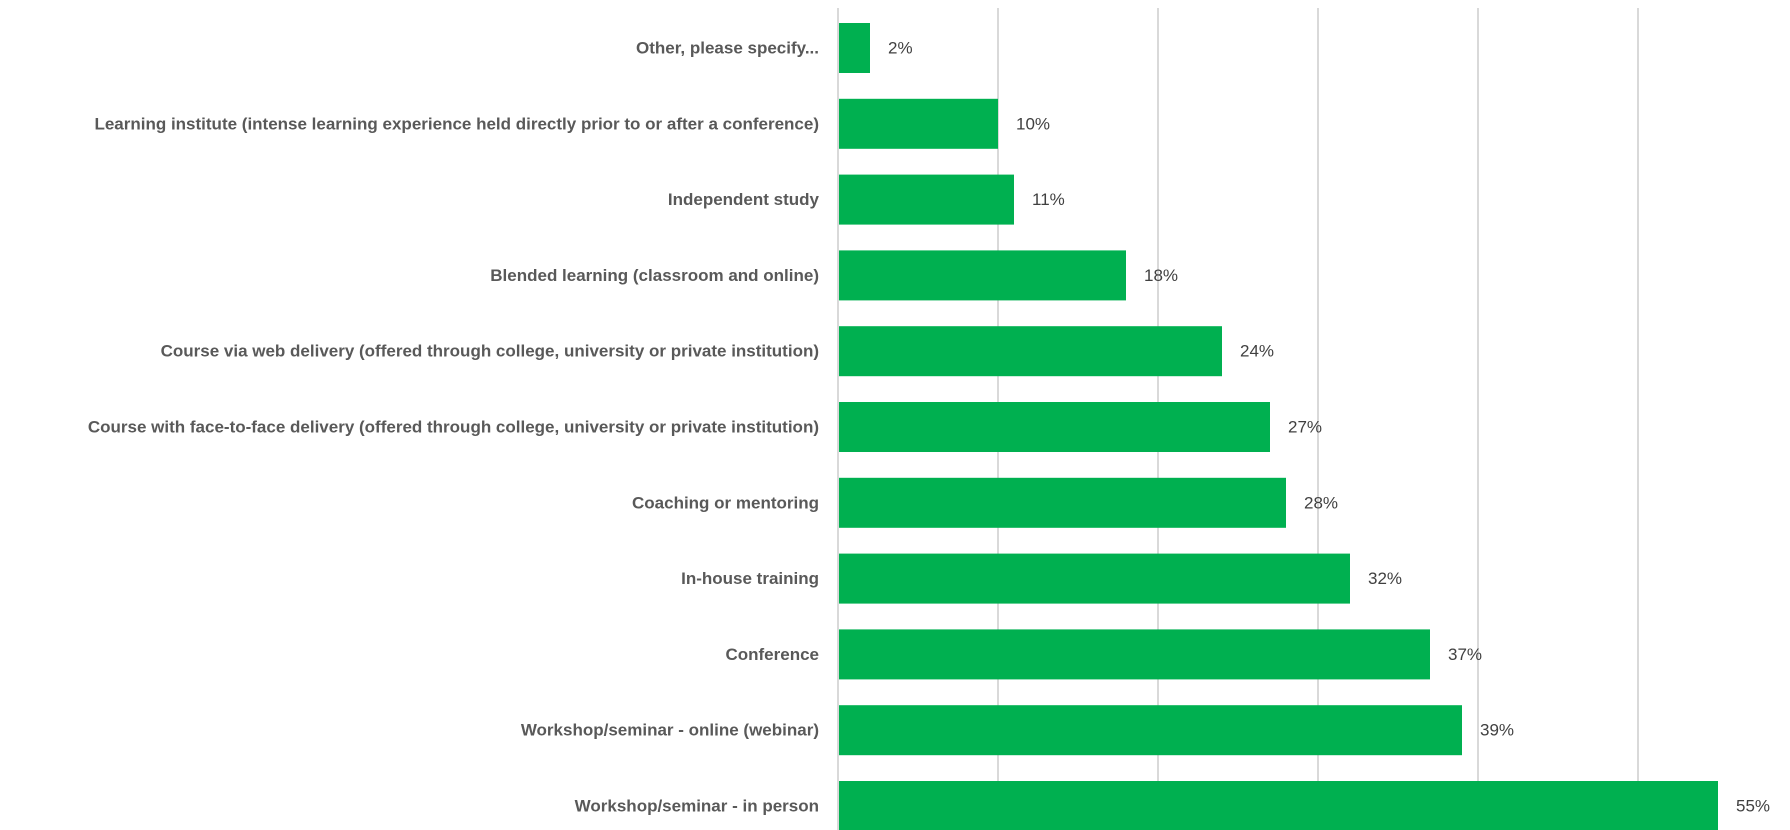  Describe the element at coordinates (1753, 806) in the screenshot. I see `value-label-10: 55%` at that location.